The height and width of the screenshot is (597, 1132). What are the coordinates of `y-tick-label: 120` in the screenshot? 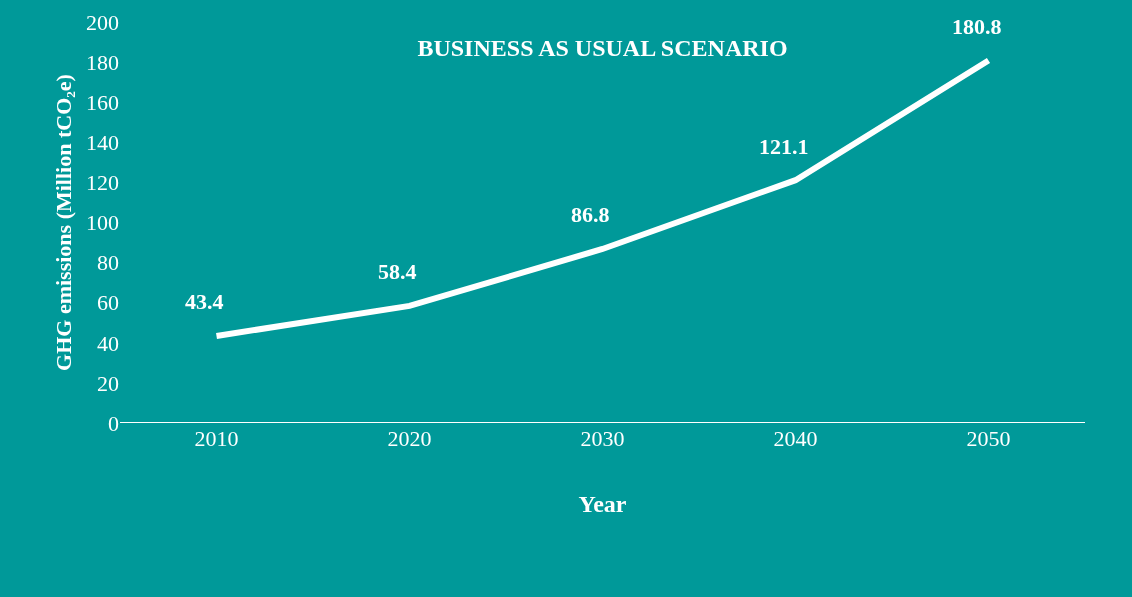 It's located at (102, 183).